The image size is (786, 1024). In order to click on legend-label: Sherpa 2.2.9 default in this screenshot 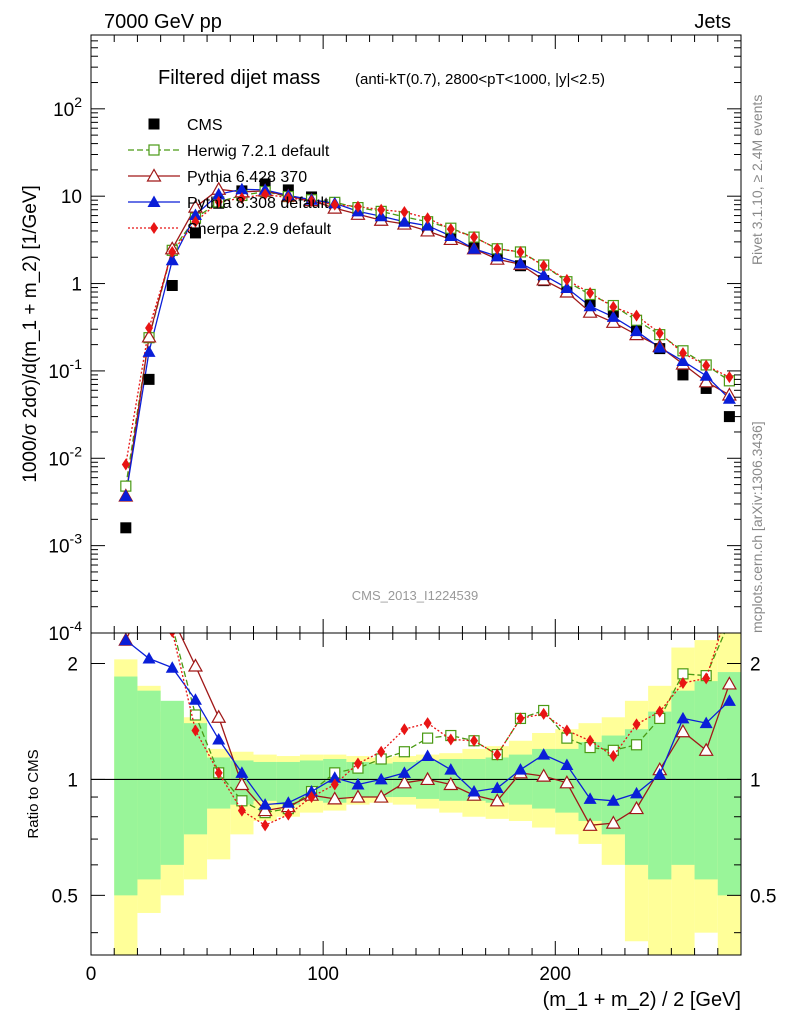, I will do `click(259, 229)`.